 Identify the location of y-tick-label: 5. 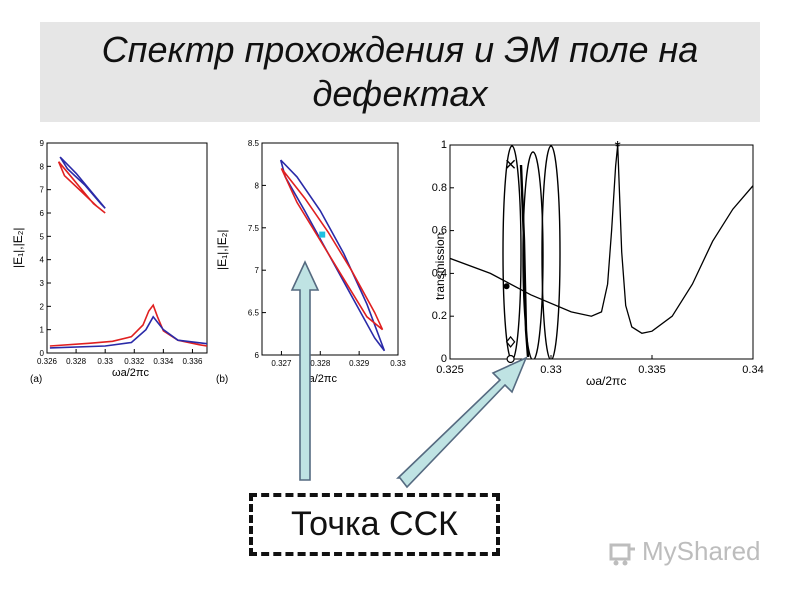
(42, 236).